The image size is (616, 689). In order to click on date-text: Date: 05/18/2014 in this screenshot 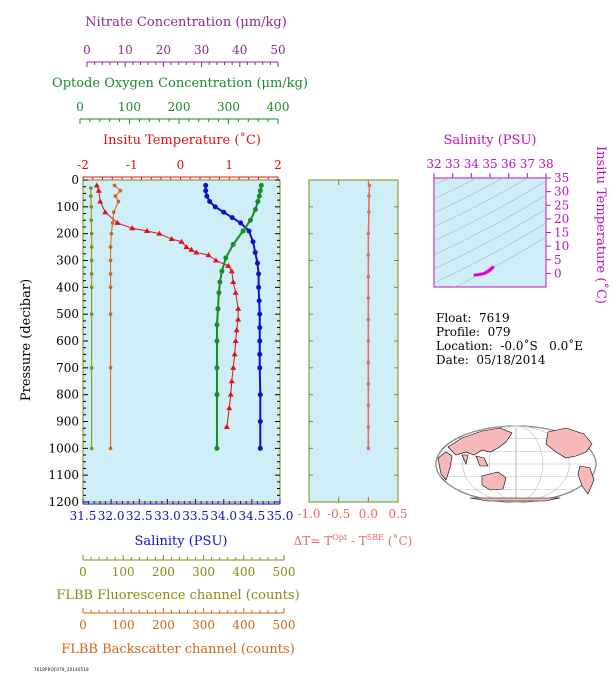, I will do `click(491, 360)`.